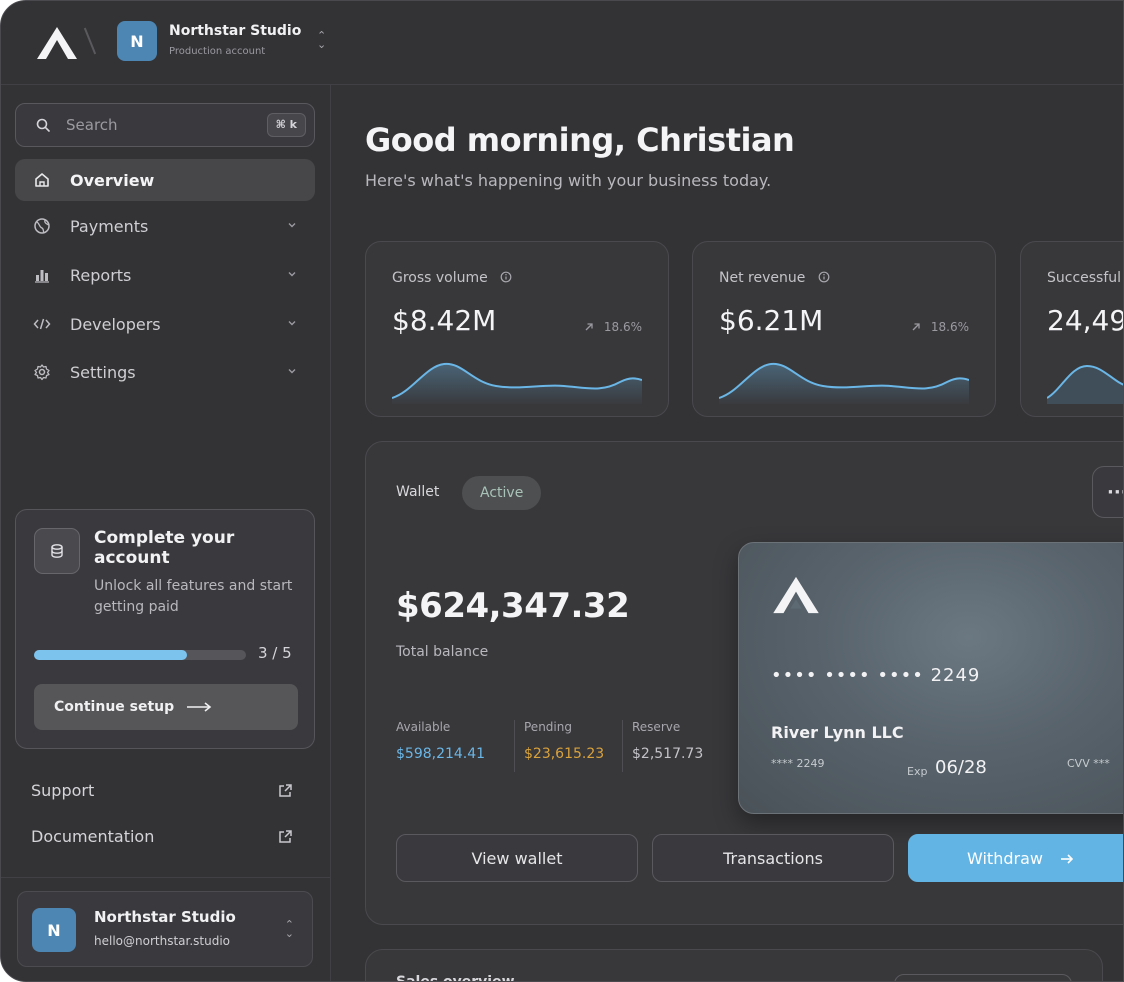 This screenshot has width=1124, height=982. What do you see at coordinates (762, 278) in the screenshot?
I see `stat-label-text: Net revenue` at bounding box center [762, 278].